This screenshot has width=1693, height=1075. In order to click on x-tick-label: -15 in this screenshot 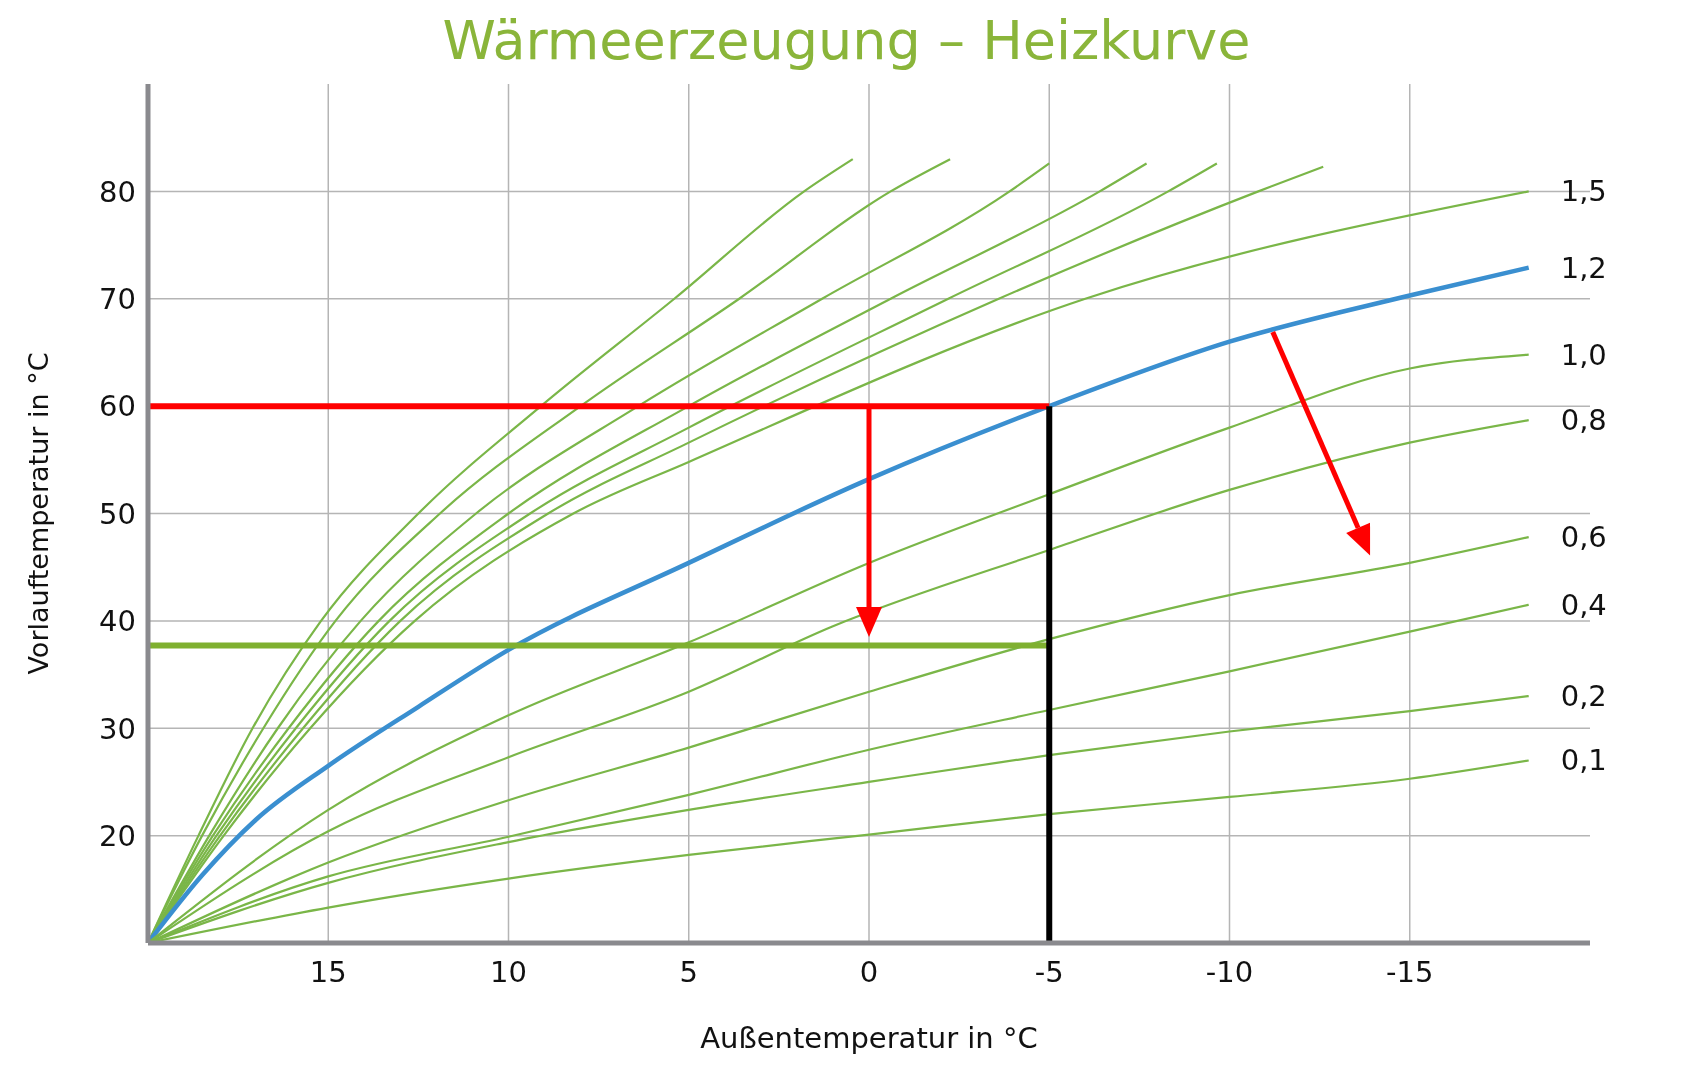, I will do `click(1410, 971)`.